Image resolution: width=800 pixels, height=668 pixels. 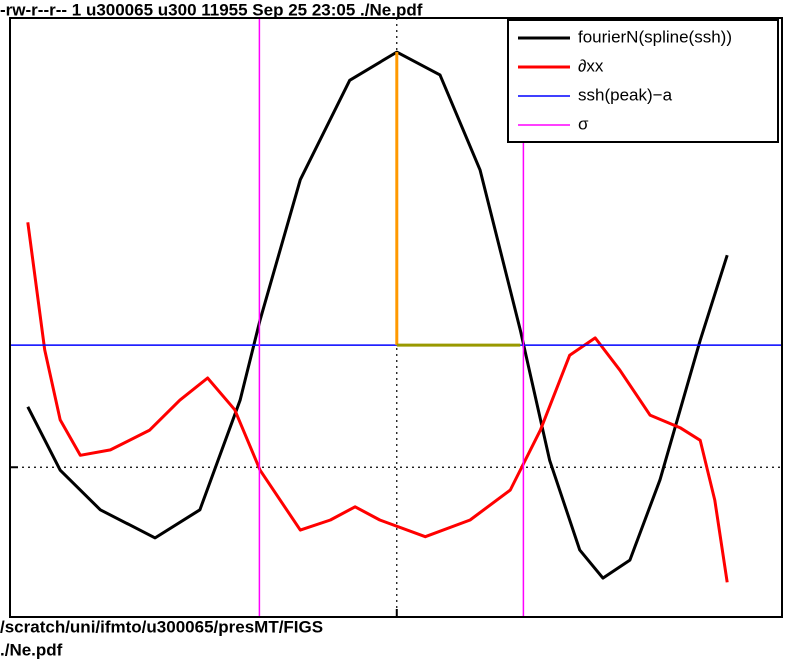 What do you see at coordinates (583, 123) in the screenshot?
I see `legend-label: σ` at bounding box center [583, 123].